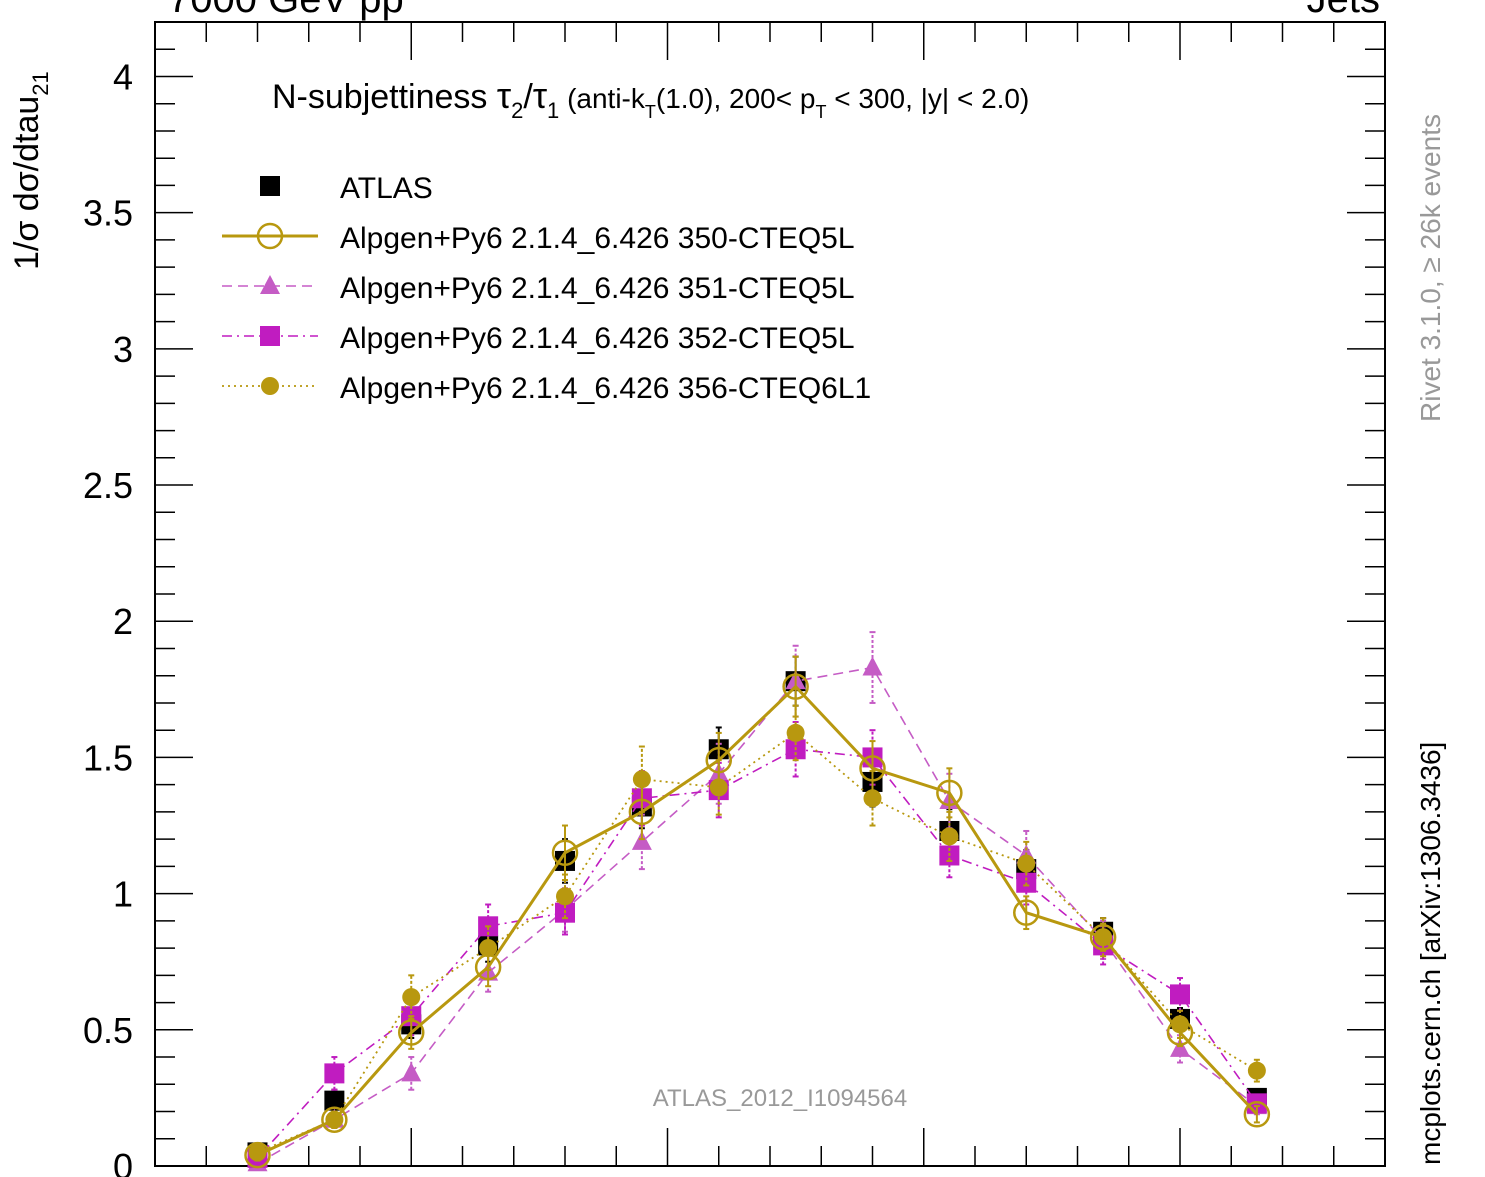  Describe the element at coordinates (1430, 268) in the screenshot. I see `rivet-version-text: Rivet 3.1.0, ≥ 26k events` at that location.